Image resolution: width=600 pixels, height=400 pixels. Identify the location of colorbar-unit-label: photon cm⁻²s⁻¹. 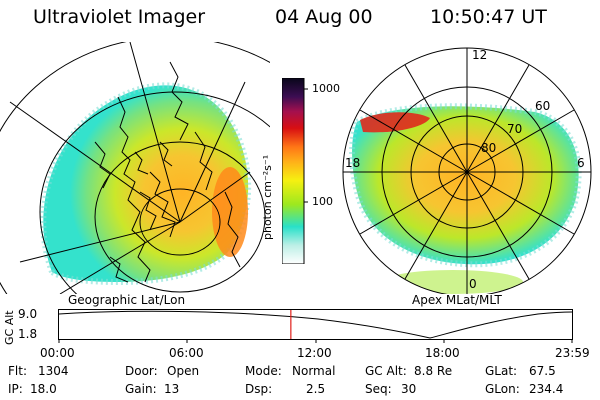
(267, 197).